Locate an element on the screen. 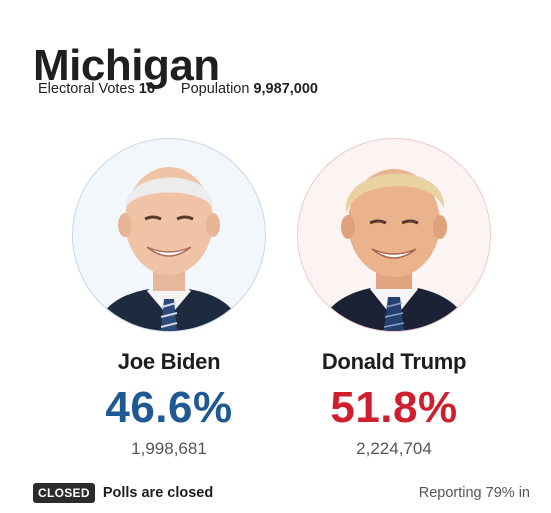 The height and width of the screenshot is (513, 551). candidate-portrait-trump is located at coordinates (394, 235).